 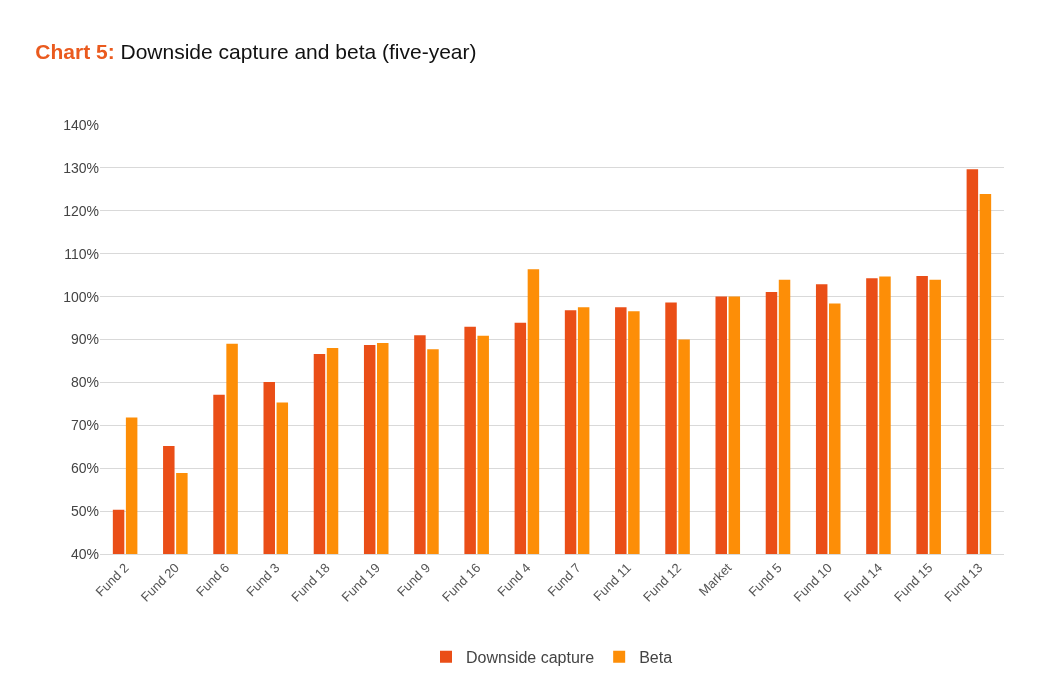 I want to click on y-tick-label: 50%, so click(x=84, y=511).